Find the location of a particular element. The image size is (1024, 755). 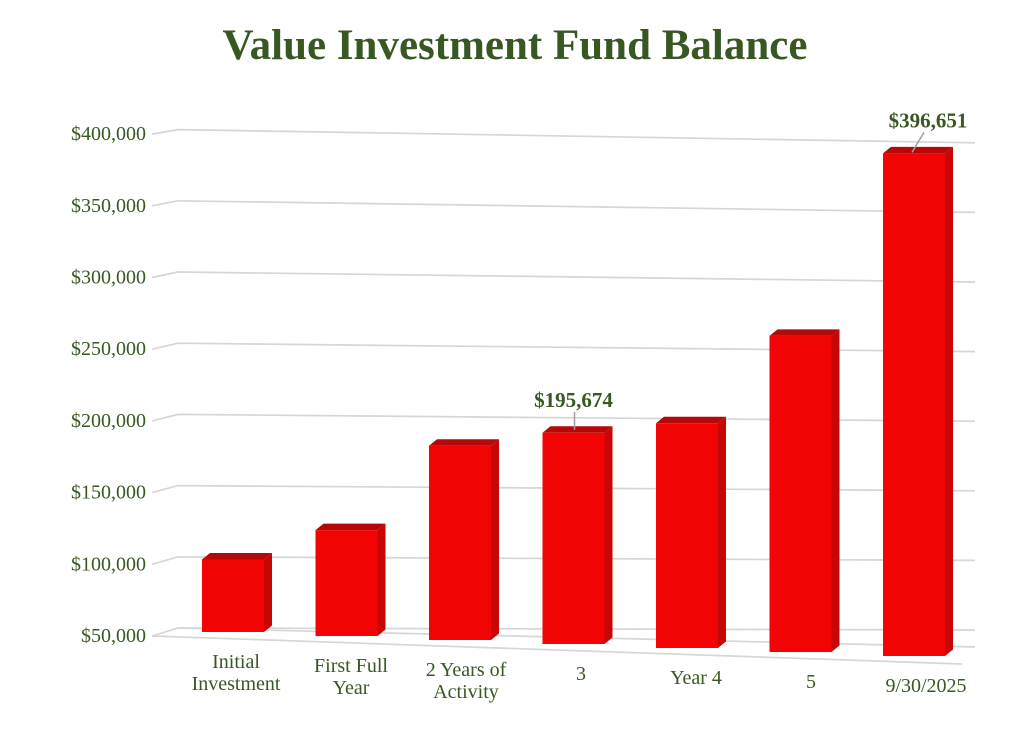

y-axis-tick-label: $300,000 is located at coordinates (108, 278).